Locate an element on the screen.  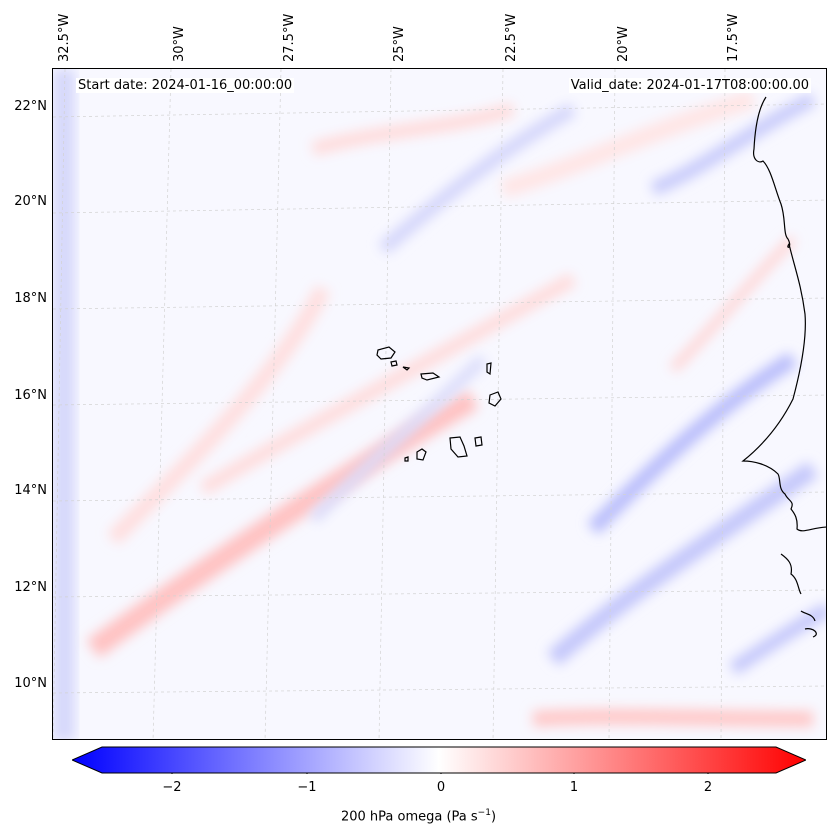
latitude-label: 22°N is located at coordinates (30, 106).